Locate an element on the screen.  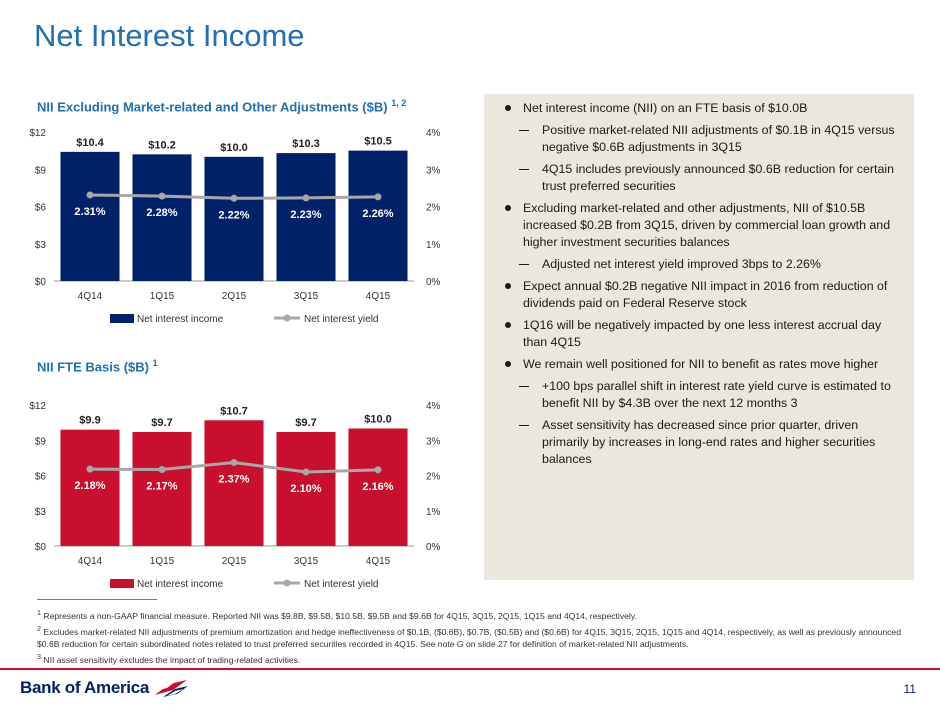
yield-value-label: 2.37% is located at coordinates (233, 479).